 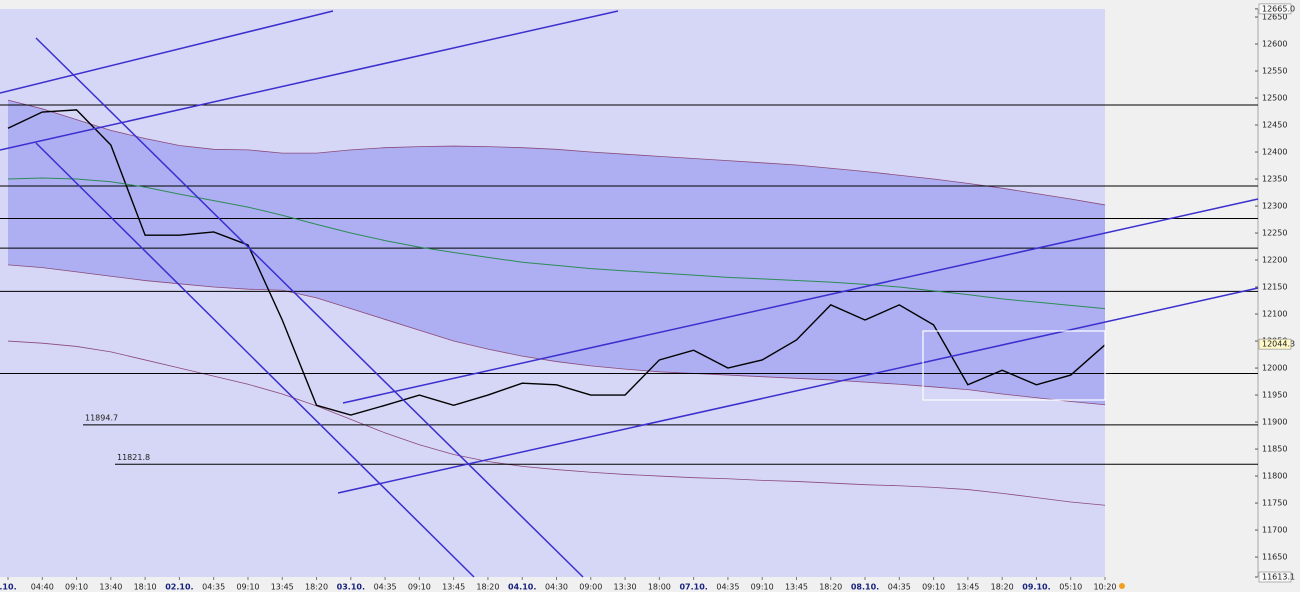 I want to click on y-tick-label: 12400, so click(x=1274, y=152).